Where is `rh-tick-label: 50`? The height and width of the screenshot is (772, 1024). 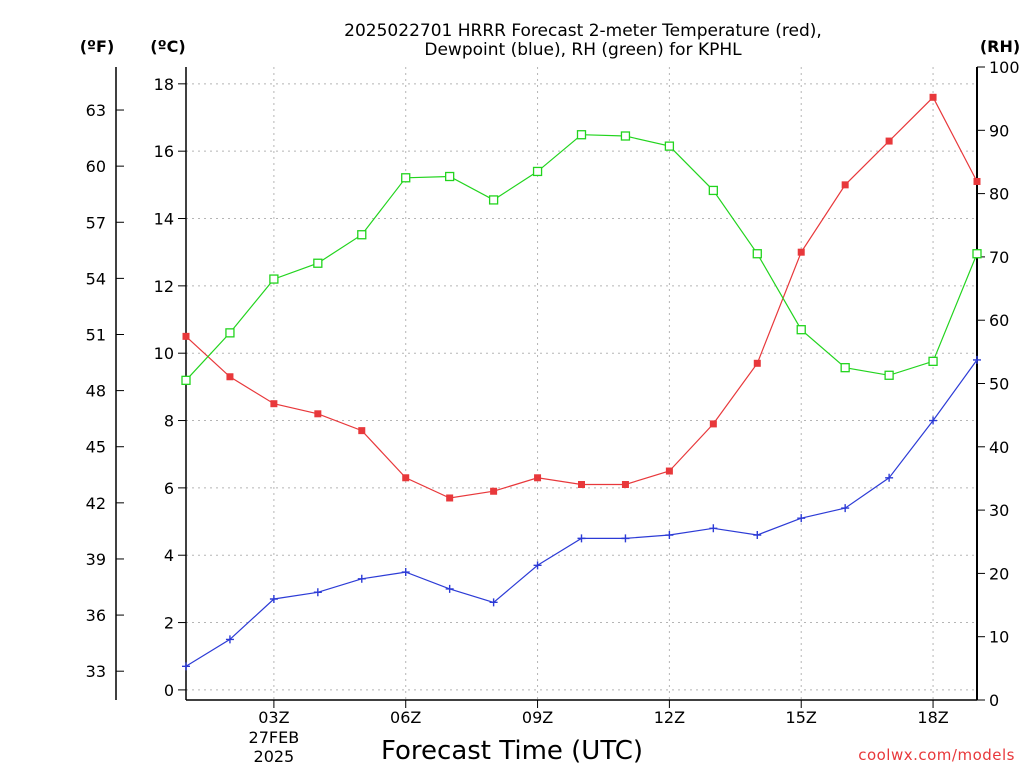
rh-tick-label: 50 is located at coordinates (999, 384).